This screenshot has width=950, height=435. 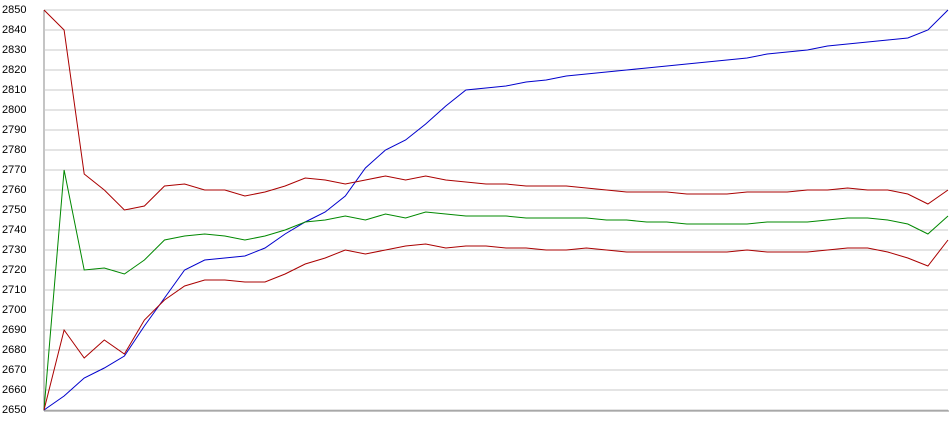 What do you see at coordinates (14, 30) in the screenshot?
I see `y-tick-label: 2840` at bounding box center [14, 30].